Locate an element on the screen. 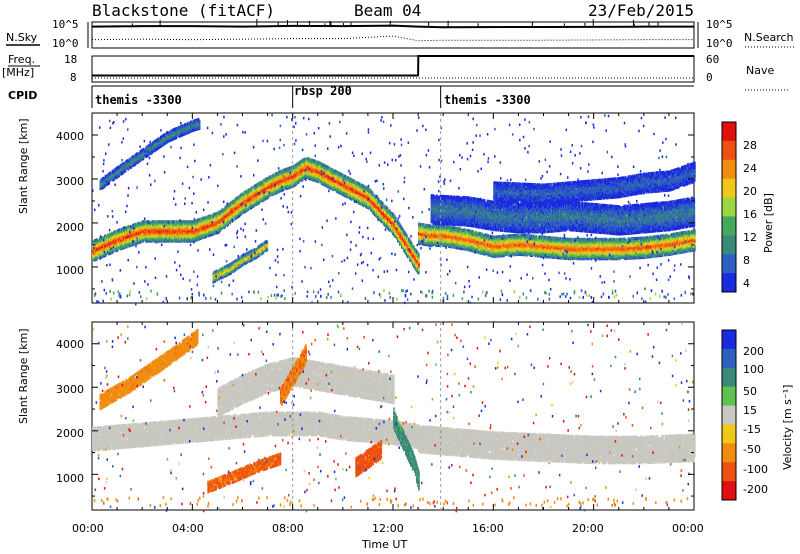 The width and height of the screenshot is (800, 554). freq-panel-frame is located at coordinates (393, 69).